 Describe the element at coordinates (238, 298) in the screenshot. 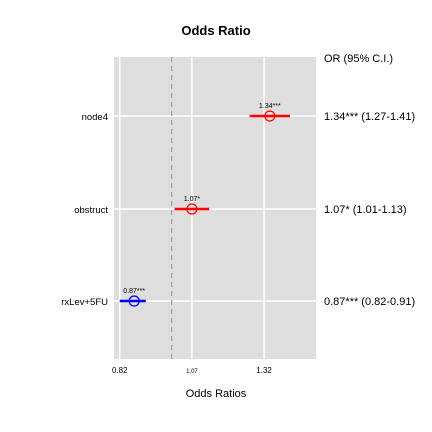

I see `forest-row: rxLev+5FU 0.87*** 0.87*** (0.82-0.91)` at that location.